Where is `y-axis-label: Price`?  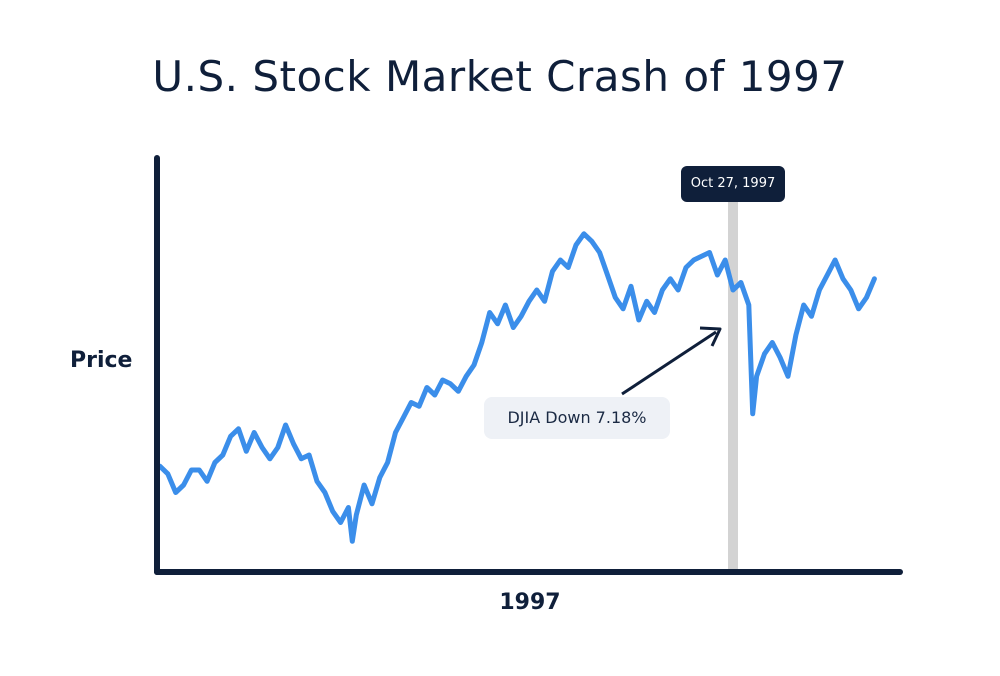
y-axis-label: Price is located at coordinates (101, 360).